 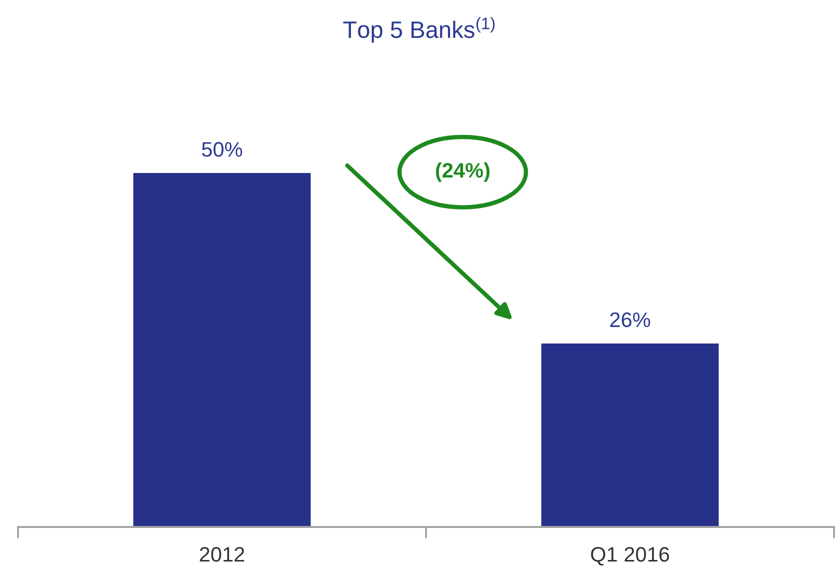 I want to click on data-label: 50%, so click(x=222, y=149).